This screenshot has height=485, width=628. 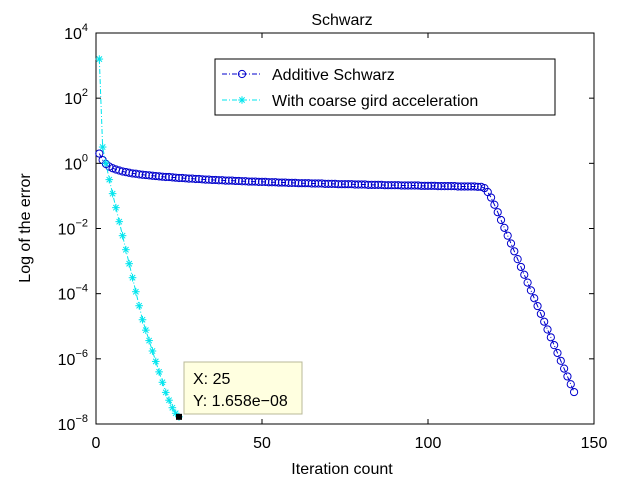 I want to click on datatip-marker, so click(x=179, y=416).